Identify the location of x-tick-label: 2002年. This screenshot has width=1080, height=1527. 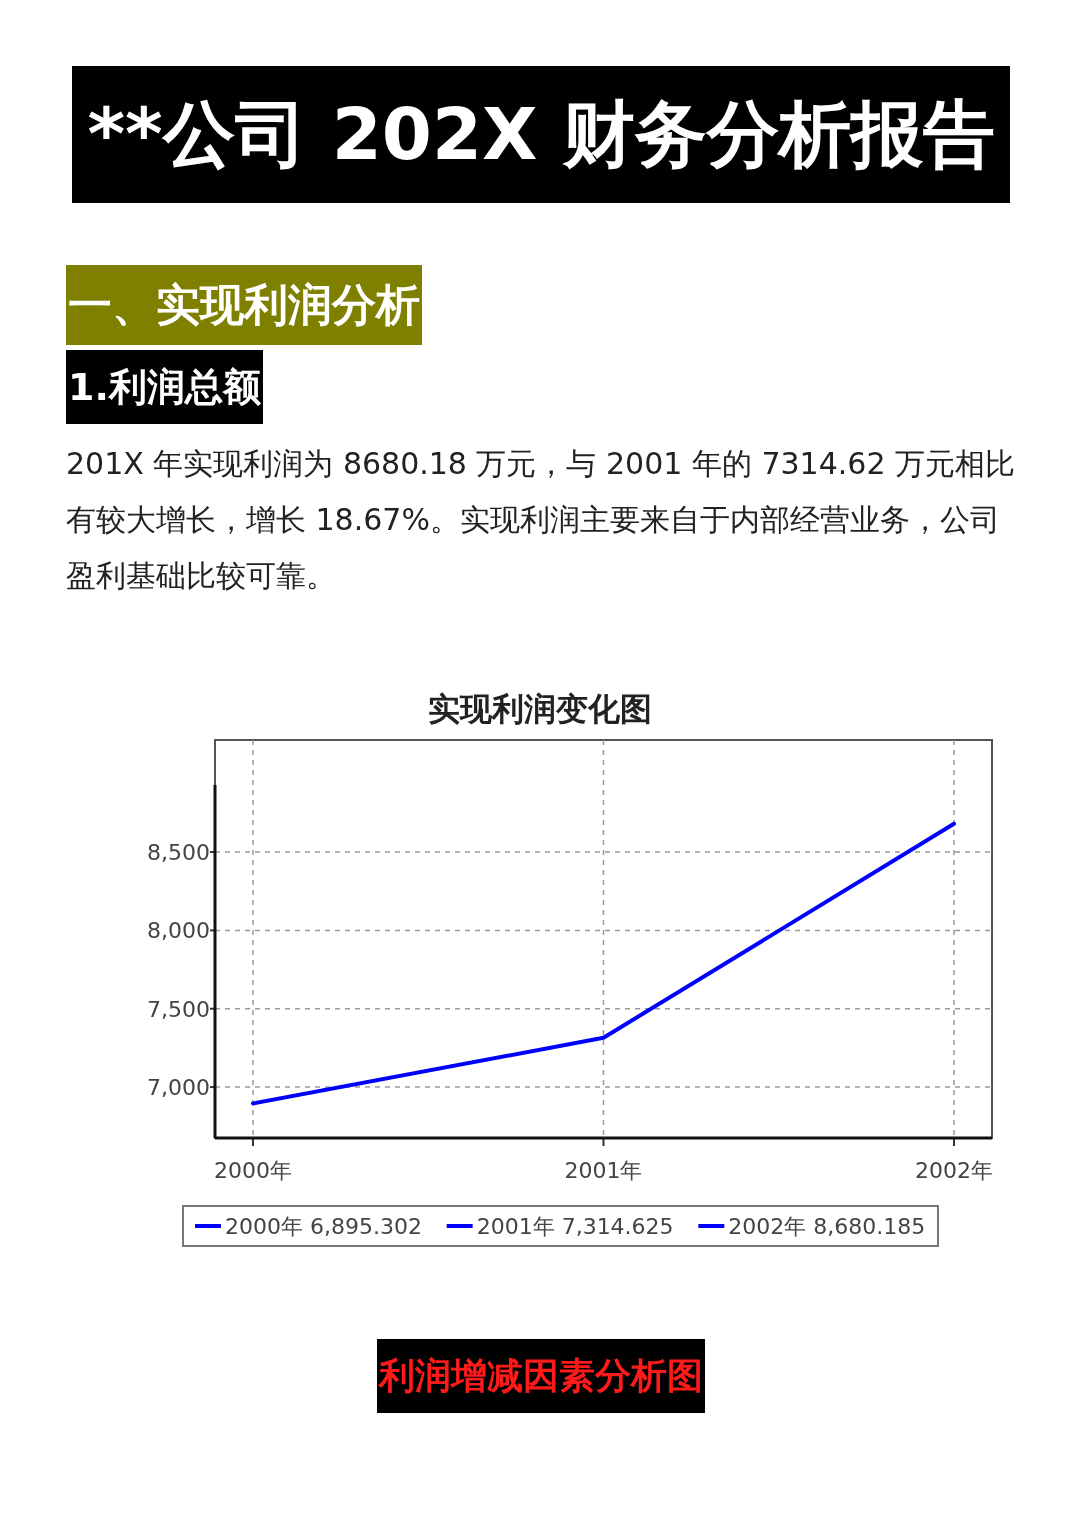
(954, 1170).